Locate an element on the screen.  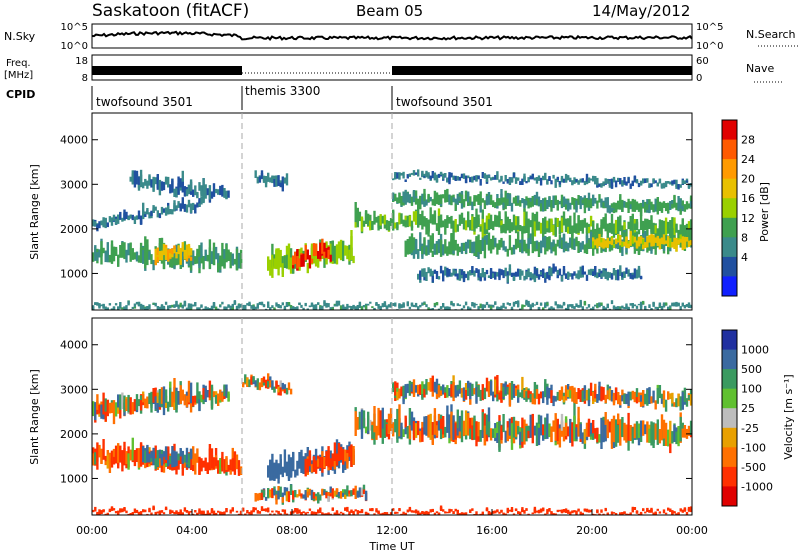
noise-right-tick-bottom: 10^0 is located at coordinates (709, 46).